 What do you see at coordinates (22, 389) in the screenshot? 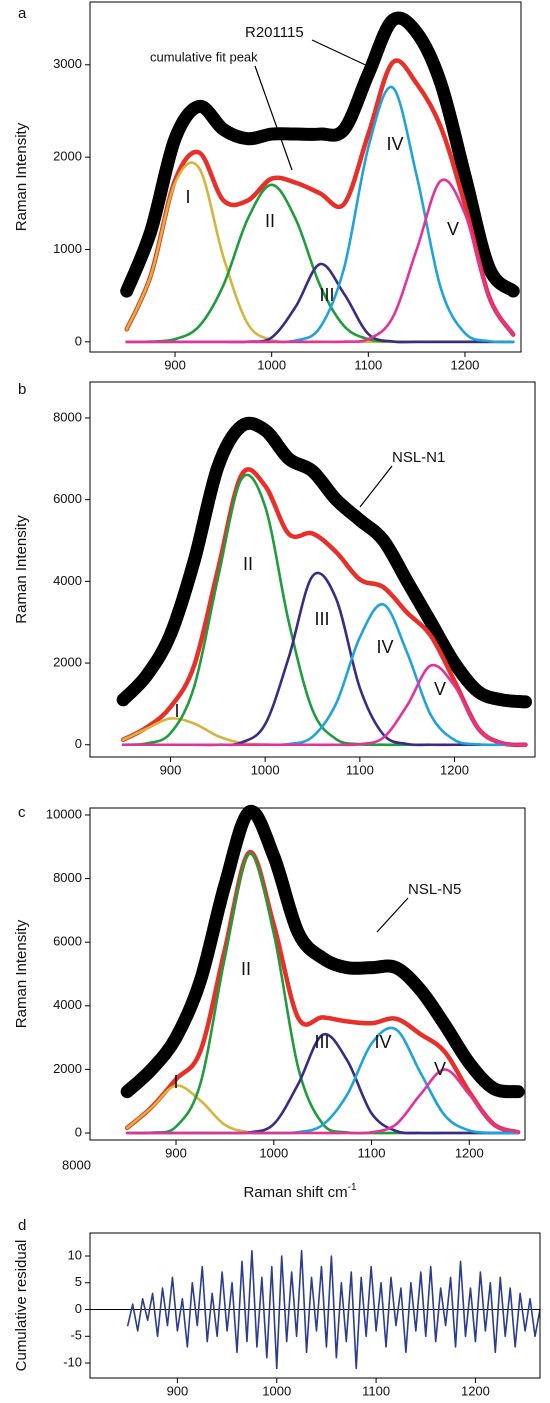
I see `panel-label: b` at bounding box center [22, 389].